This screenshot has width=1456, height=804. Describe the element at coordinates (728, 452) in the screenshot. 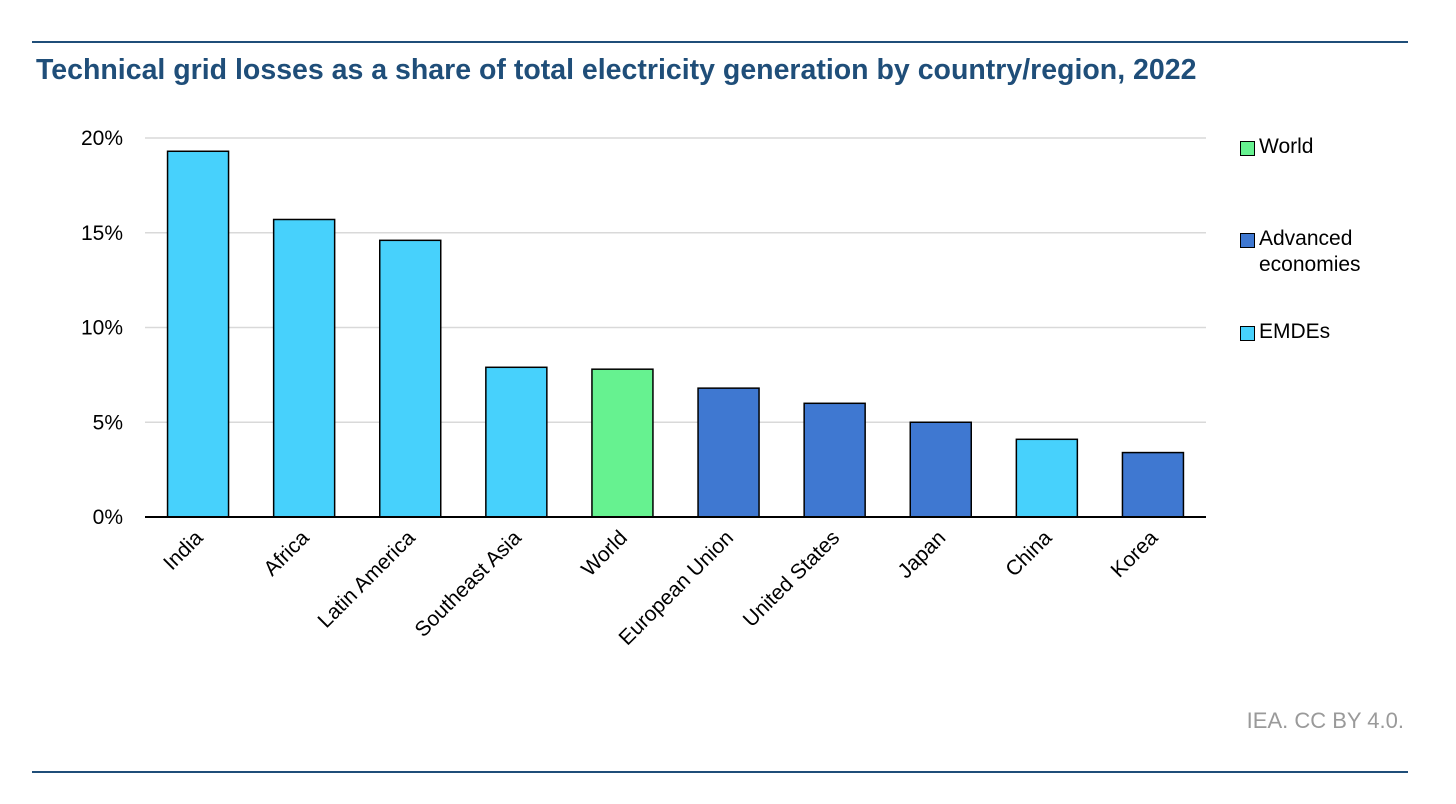

I see `bar-european-union` at that location.